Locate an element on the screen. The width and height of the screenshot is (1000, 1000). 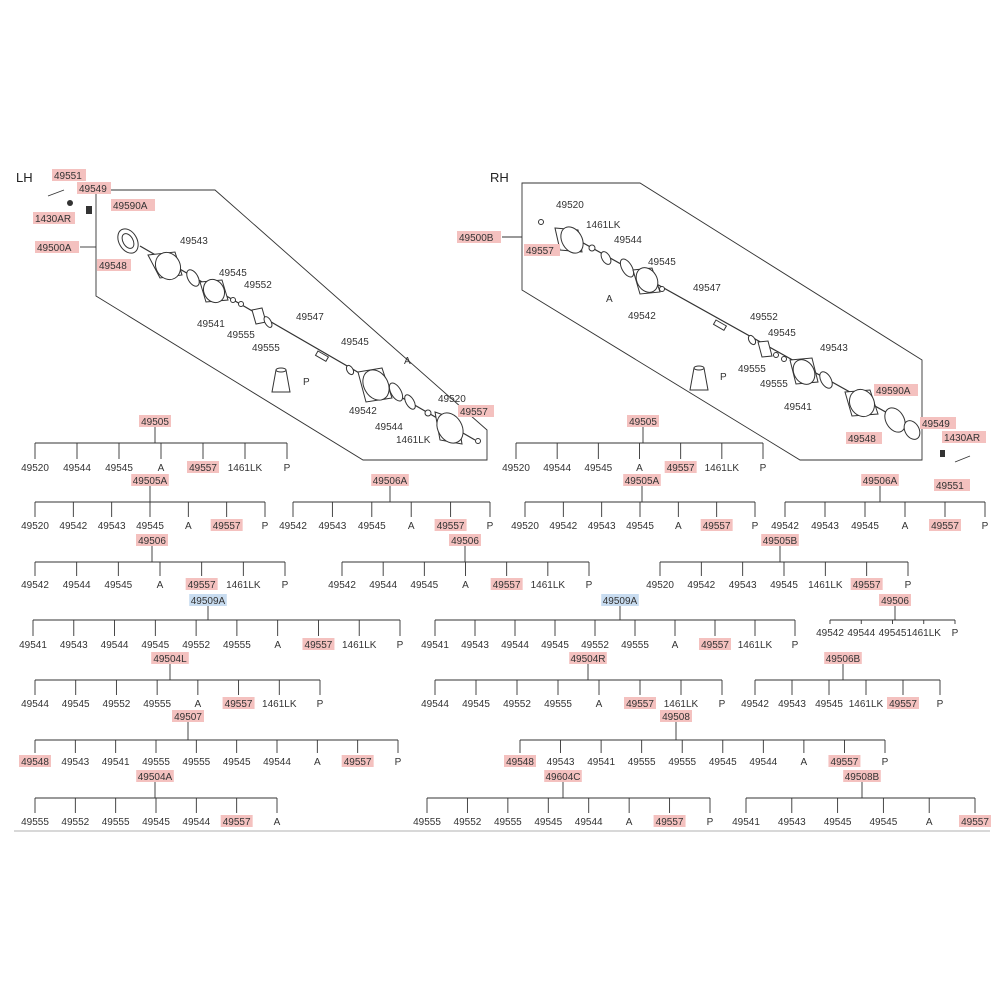
kit-tree: 49506B 49542 49543 49545 1461LK 49557 P is located at coordinates (842, 681).